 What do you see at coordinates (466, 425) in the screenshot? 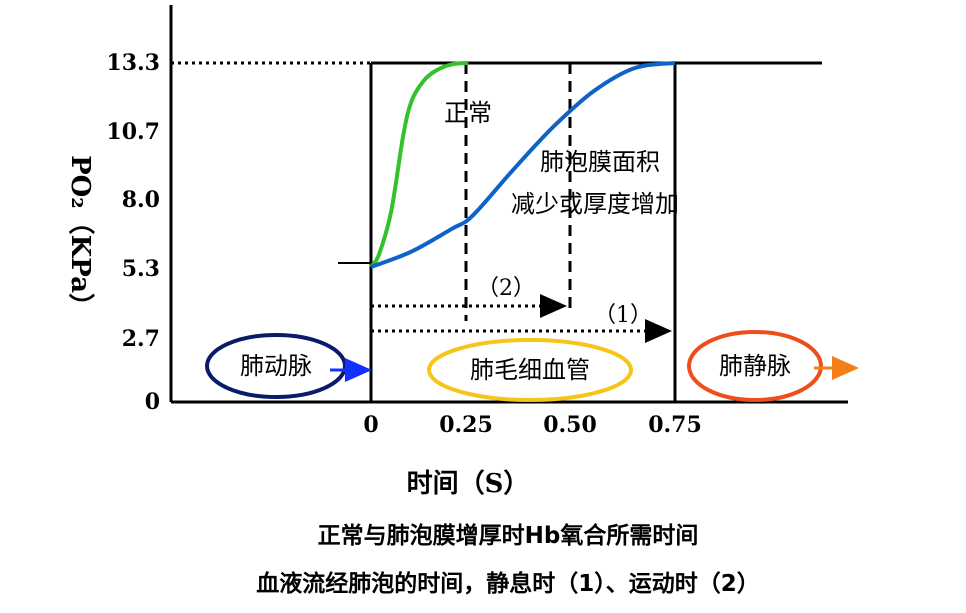
I see `x-tick-label: 0.25` at bounding box center [466, 425].